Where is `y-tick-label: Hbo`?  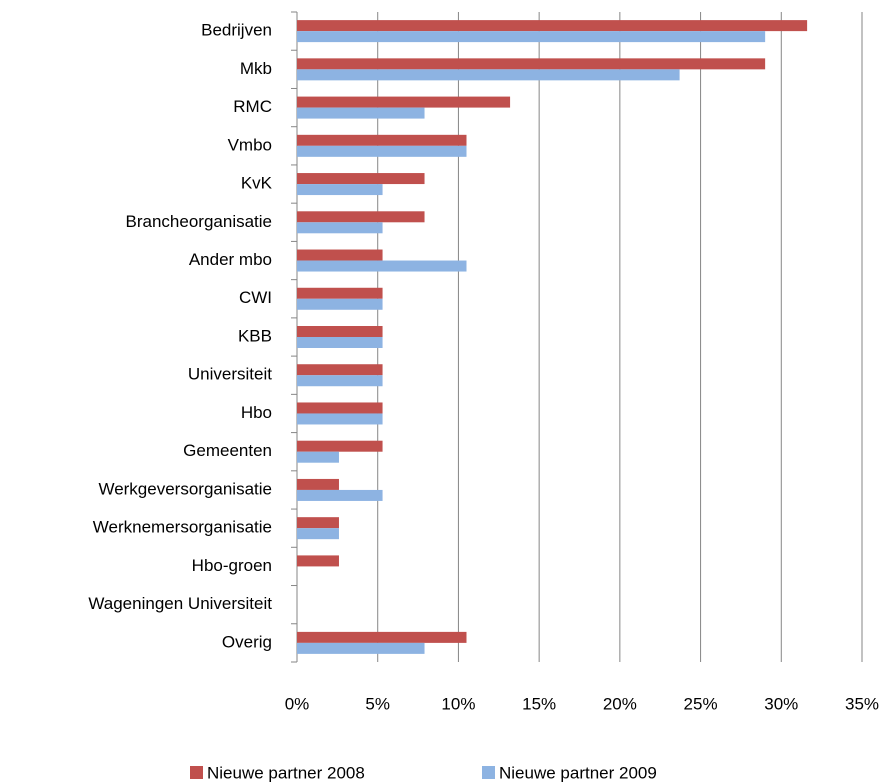
y-tick-label: Hbo is located at coordinates (256, 412).